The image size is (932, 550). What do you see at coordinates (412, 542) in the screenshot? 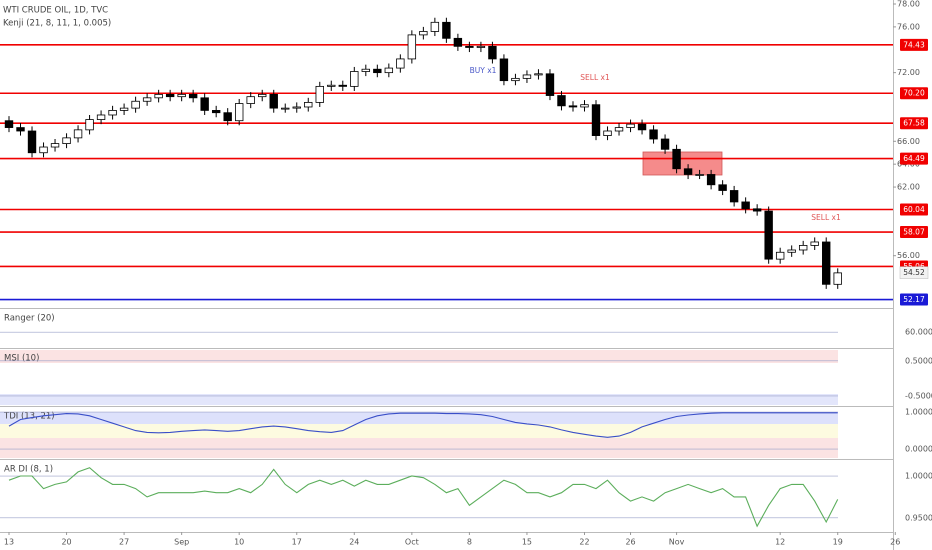
I see `x-tick-label: Oct` at bounding box center [412, 542].